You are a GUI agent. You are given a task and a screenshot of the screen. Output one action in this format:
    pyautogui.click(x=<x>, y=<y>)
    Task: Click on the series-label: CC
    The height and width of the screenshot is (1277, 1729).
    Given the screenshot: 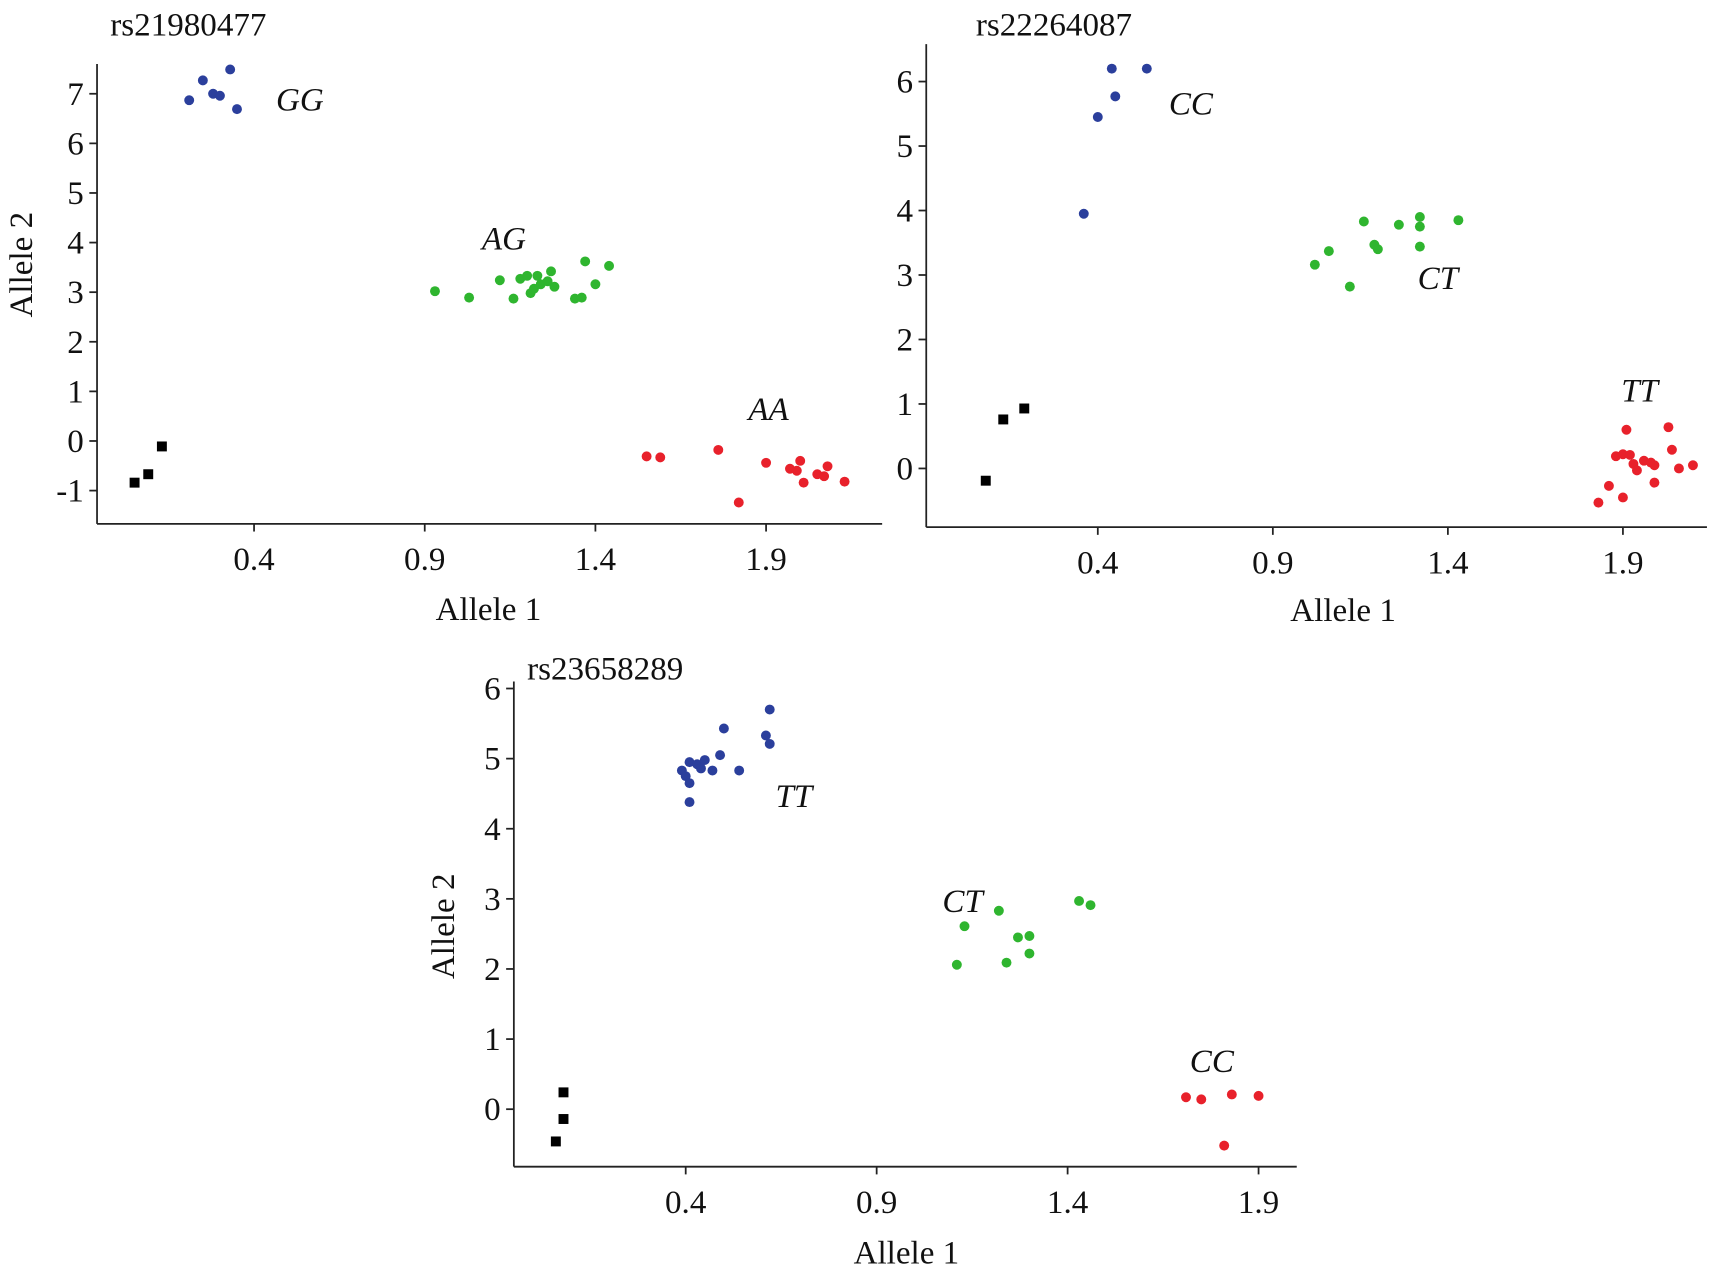 What is the action you would take?
    pyautogui.click(x=1212, y=1062)
    